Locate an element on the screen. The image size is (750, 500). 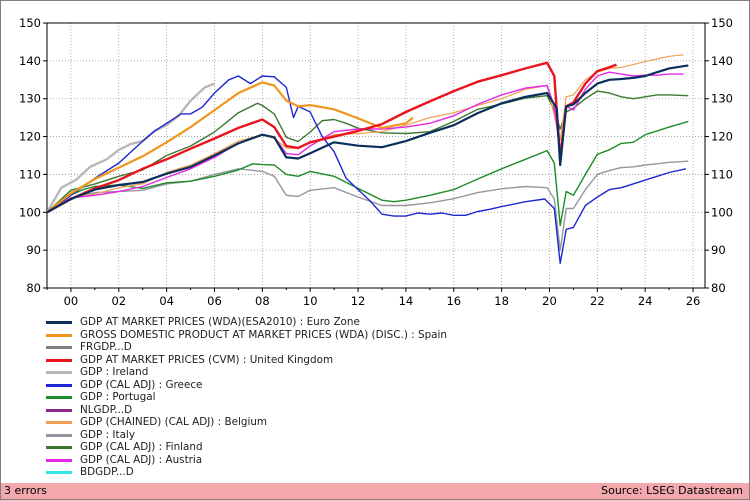
legend-item: GDP : Italy is located at coordinates (346, 435).